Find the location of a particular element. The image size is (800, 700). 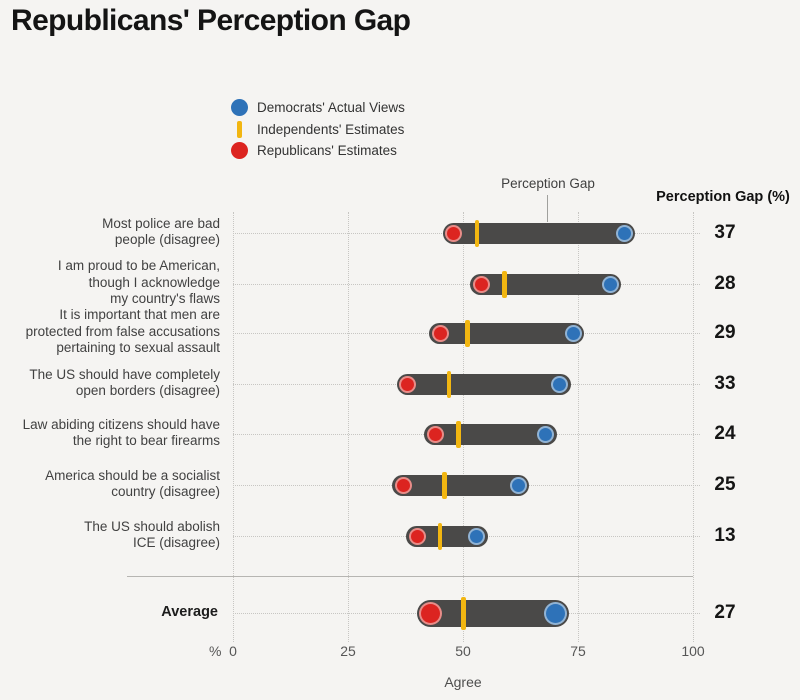

axis-agree-label: Agree is located at coordinates (463, 682).